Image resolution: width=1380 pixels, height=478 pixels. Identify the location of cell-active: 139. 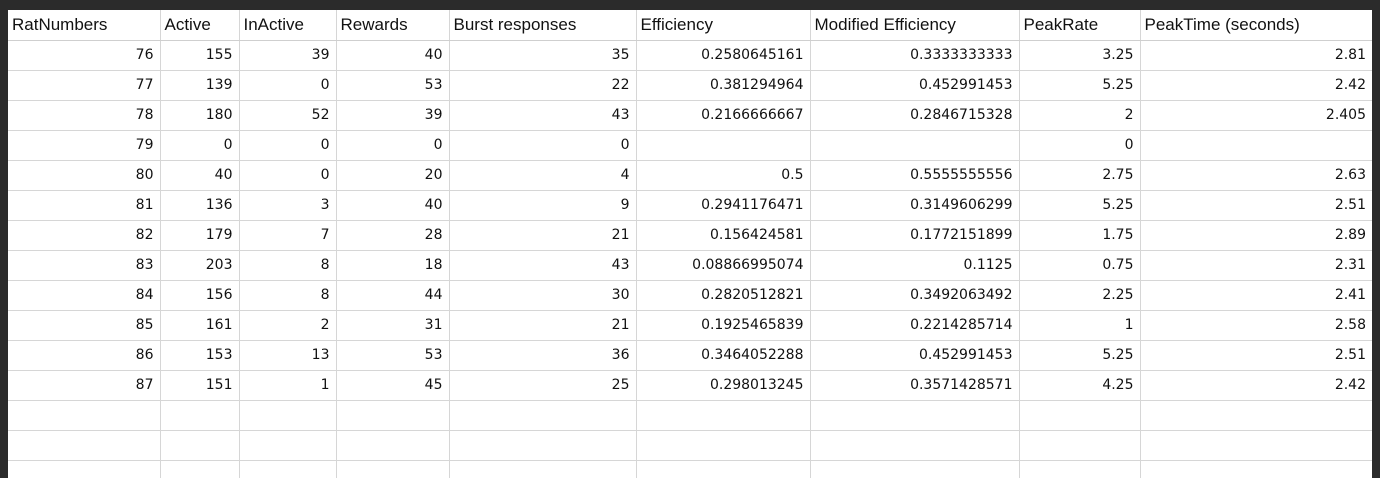
(200, 85).